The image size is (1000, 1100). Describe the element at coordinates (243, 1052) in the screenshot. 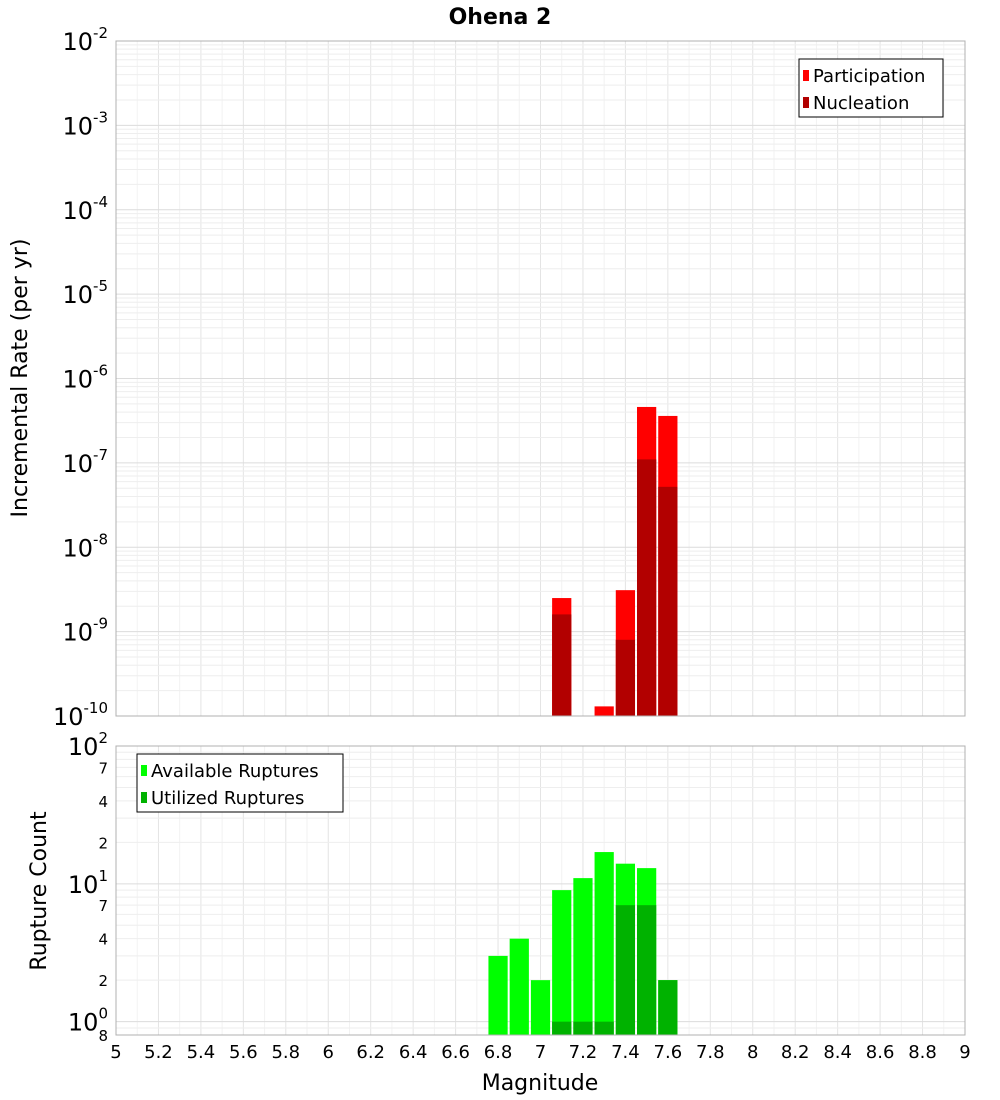

I see `x-tick-label: 5.6` at that location.